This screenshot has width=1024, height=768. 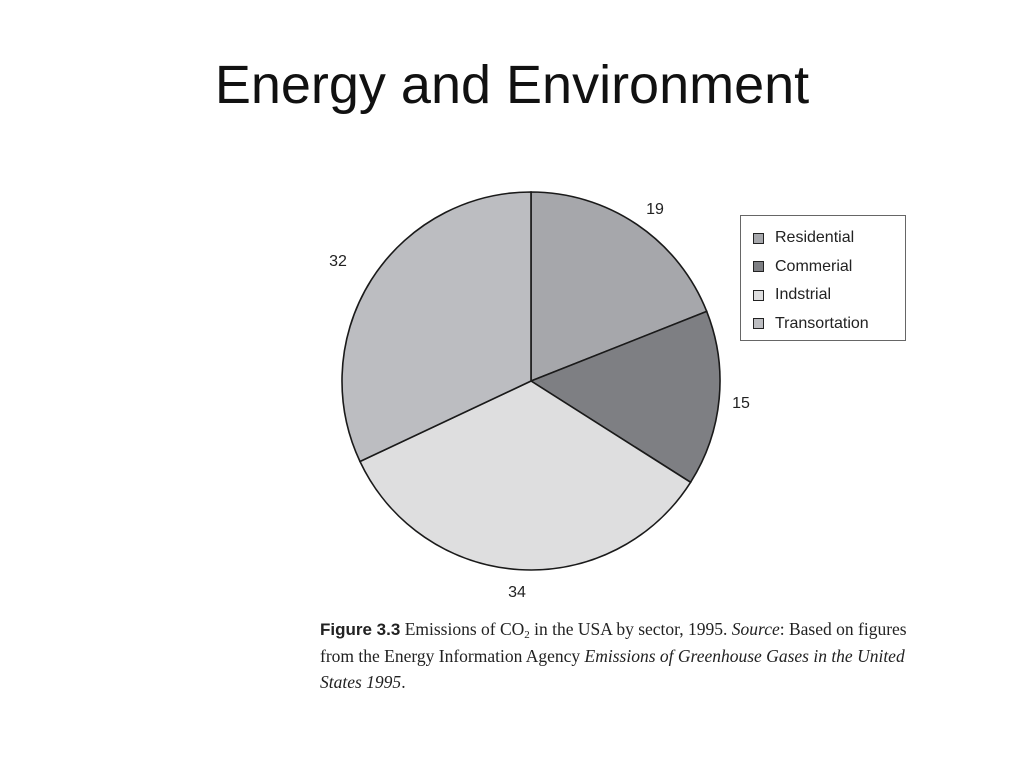 What do you see at coordinates (741, 403) in the screenshot?
I see `data-label-commercial: 15` at bounding box center [741, 403].